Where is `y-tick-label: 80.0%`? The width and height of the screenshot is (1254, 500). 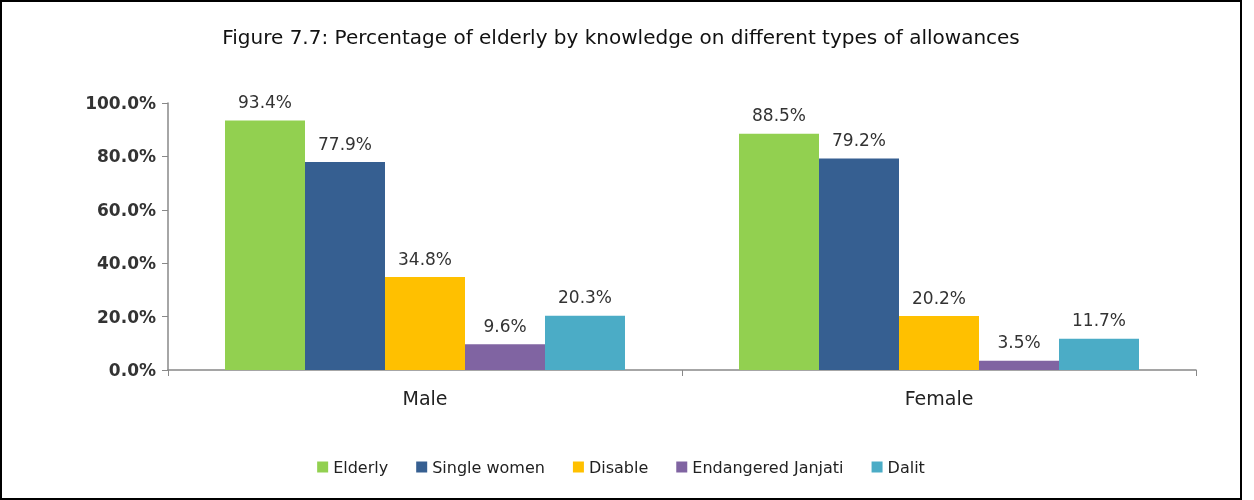 y-tick-label: 80.0% is located at coordinates (126, 156).